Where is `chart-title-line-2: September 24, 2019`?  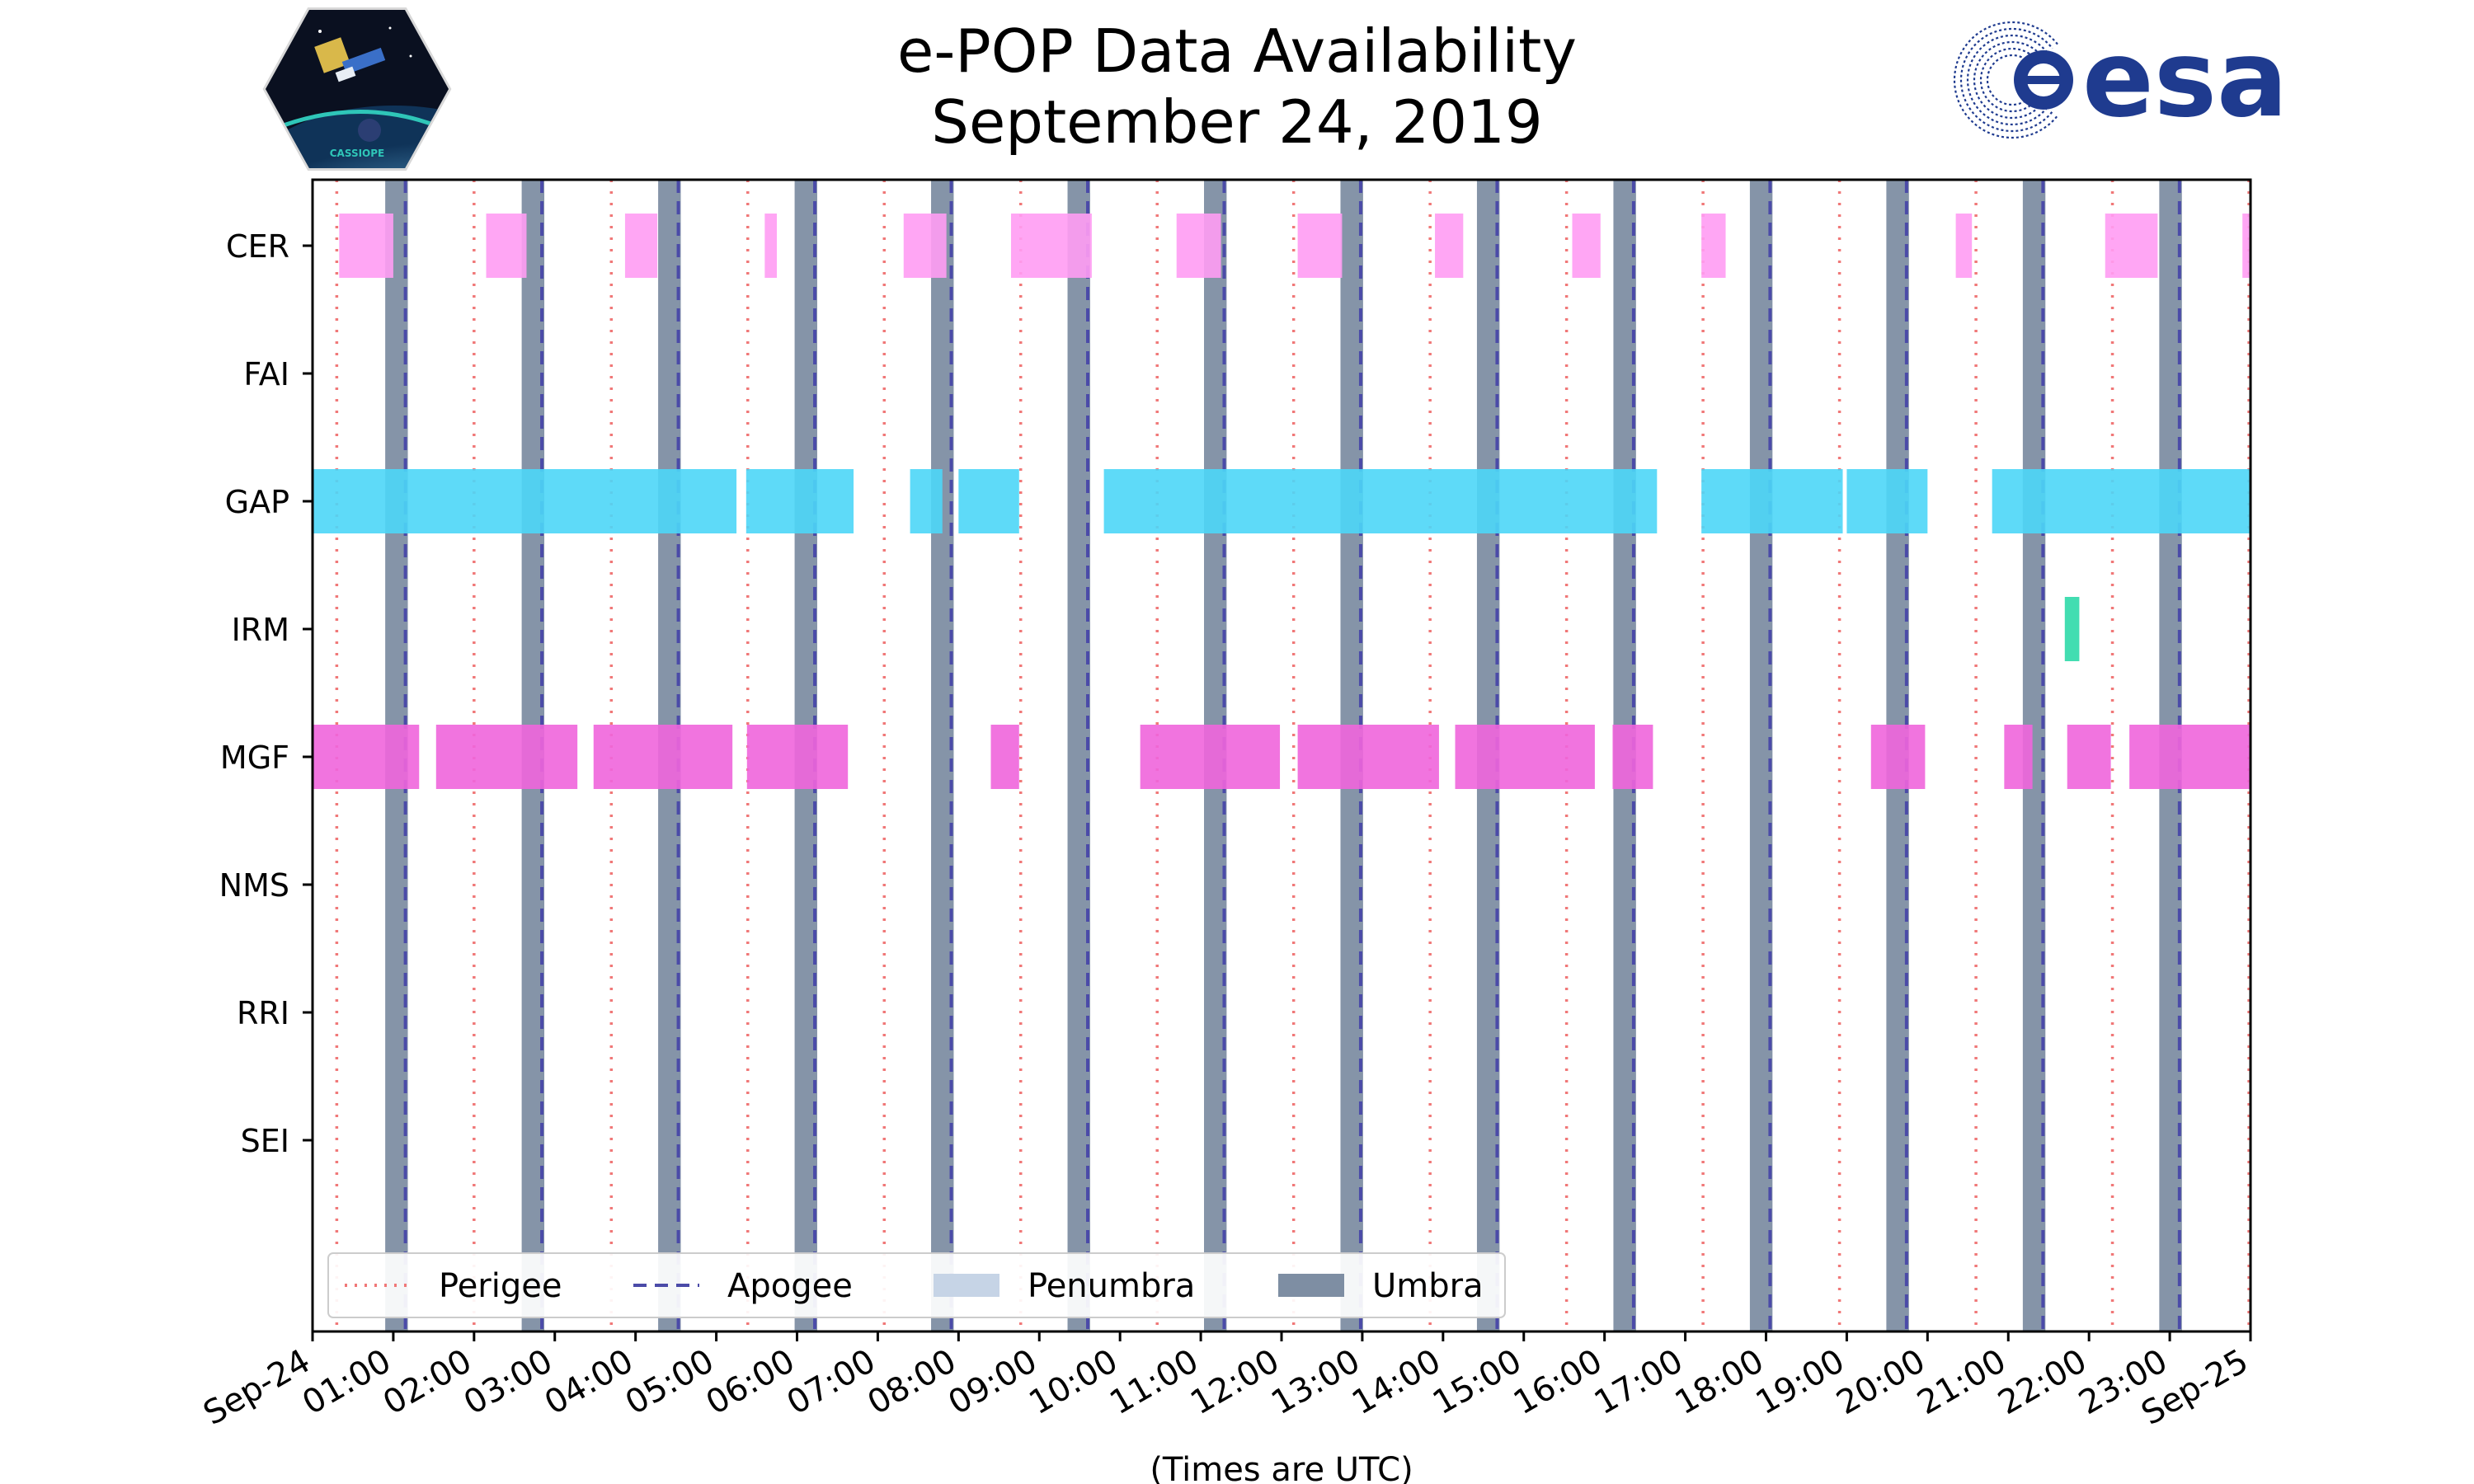 chart-title-line-2: September 24, 2019 is located at coordinates (1237, 122).